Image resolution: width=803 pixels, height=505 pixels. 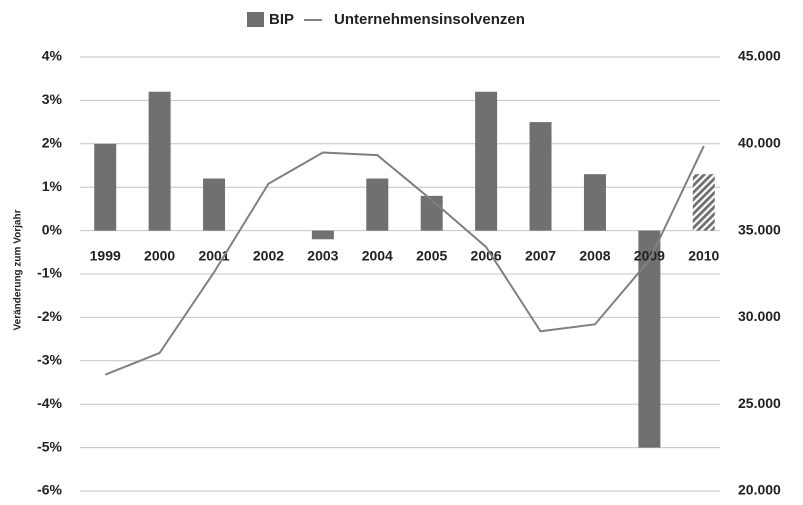 What do you see at coordinates (18, 269) in the screenshot?
I see `y-axis-title: Veränderung zum Vorjahr` at bounding box center [18, 269].